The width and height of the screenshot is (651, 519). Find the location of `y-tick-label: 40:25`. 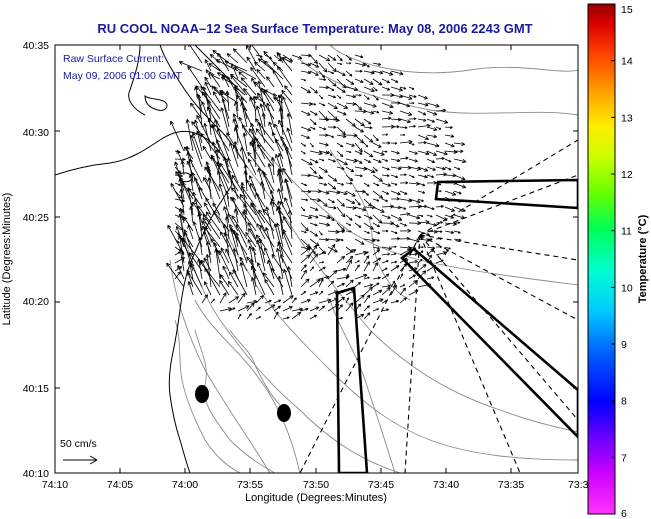

y-tick-label: 40:25 is located at coordinates (36, 218).